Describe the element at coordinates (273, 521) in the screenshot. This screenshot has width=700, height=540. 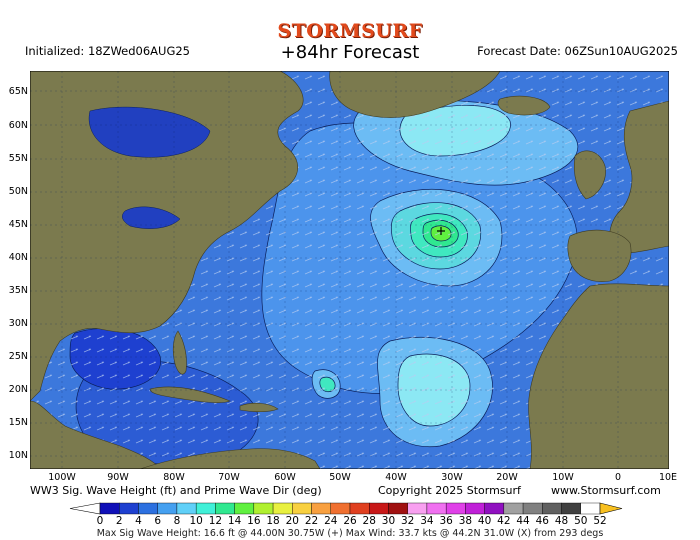
I see `scale-label: 18` at that location.